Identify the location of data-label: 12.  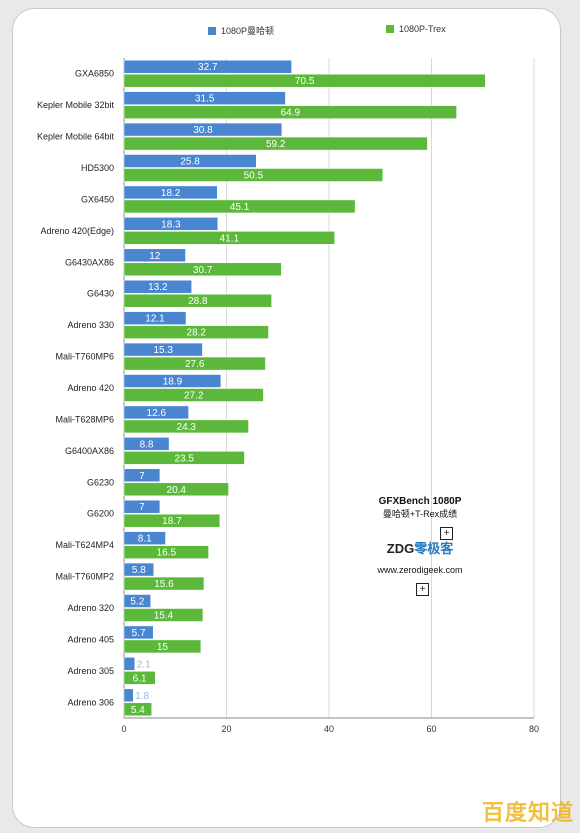
(155, 256).